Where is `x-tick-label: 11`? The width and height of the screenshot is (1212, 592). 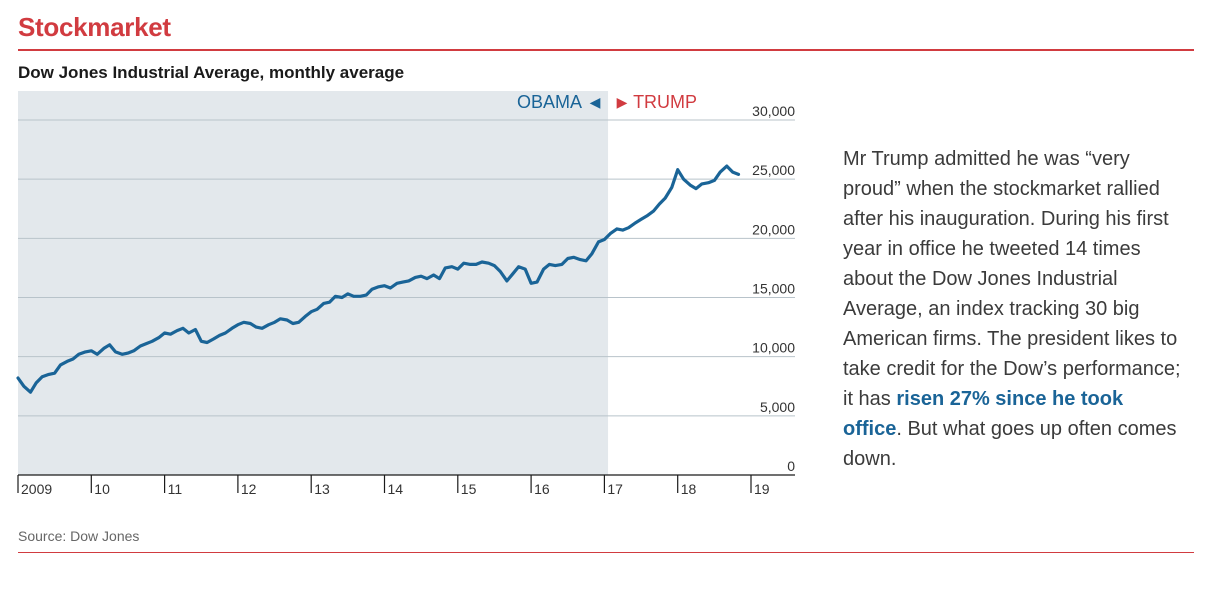 x-tick-label: 11 is located at coordinates (175, 489).